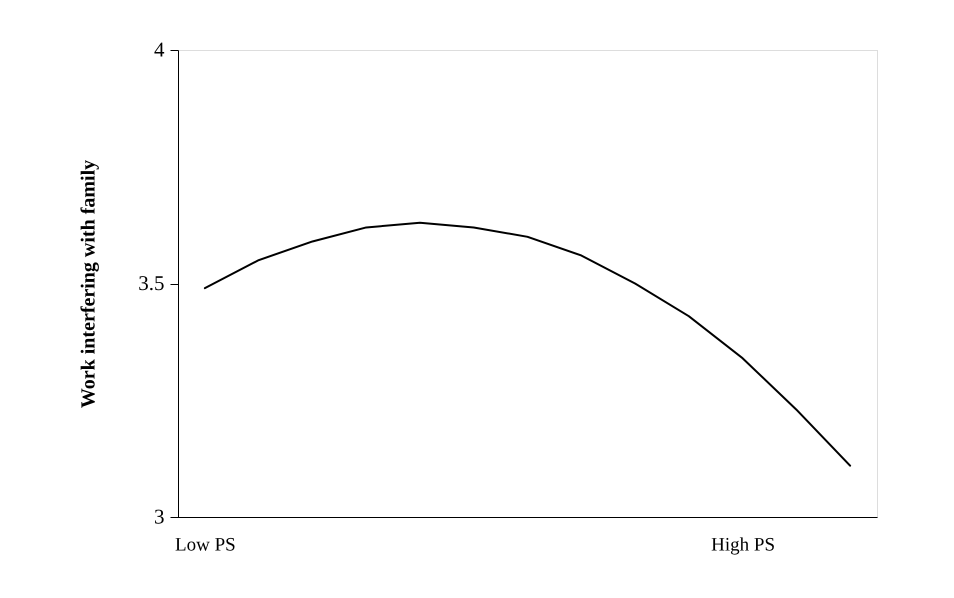 This screenshot has height=598, width=954. Describe the element at coordinates (205, 545) in the screenshot. I see `x-tick-label: Low PS` at that location.